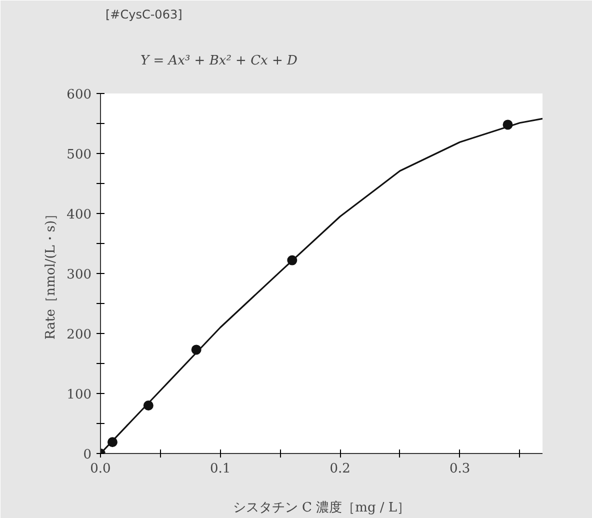 The image size is (592, 518). I want to click on x-tick-label: 0.3, so click(460, 469).